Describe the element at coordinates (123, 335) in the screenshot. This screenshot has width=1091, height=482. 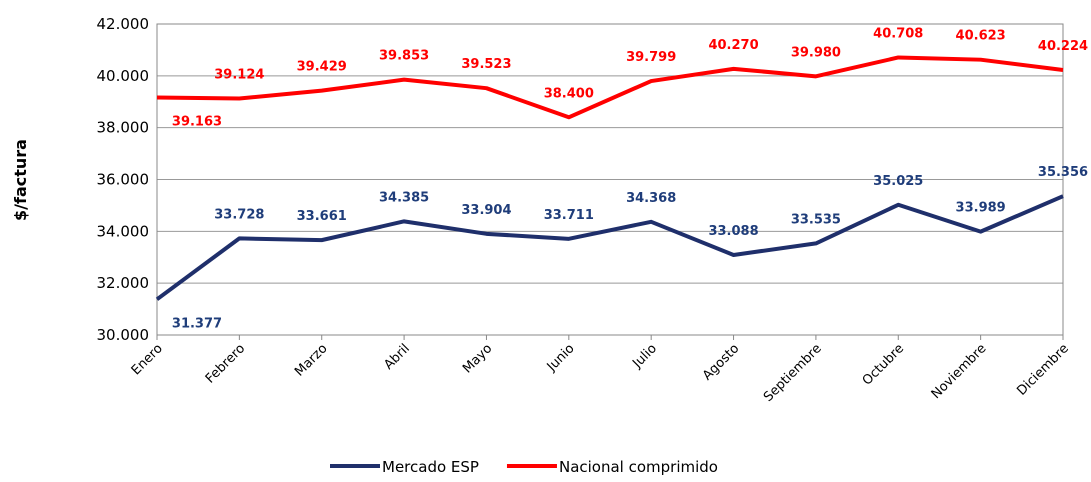
I see `y-tick-label: 30.000` at that location.